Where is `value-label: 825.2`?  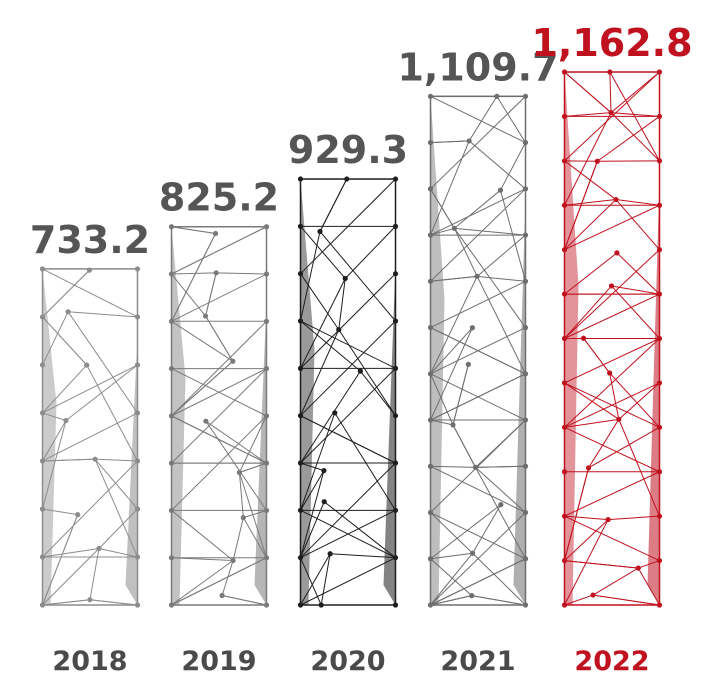
value-label: 825.2 is located at coordinates (219, 198).